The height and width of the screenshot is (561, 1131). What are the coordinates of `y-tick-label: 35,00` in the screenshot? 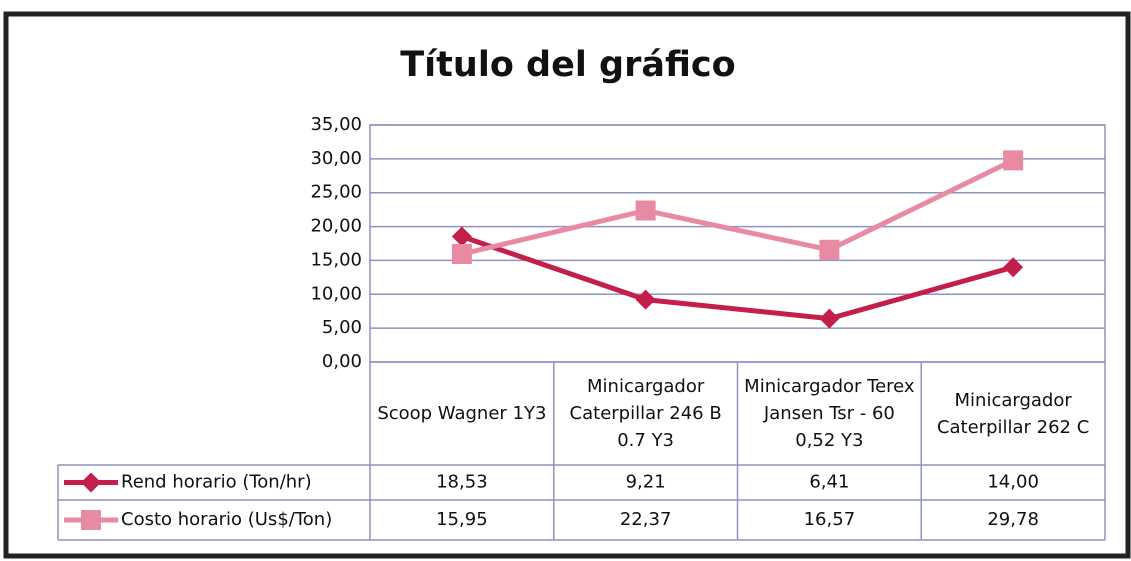 It's located at (336, 124).